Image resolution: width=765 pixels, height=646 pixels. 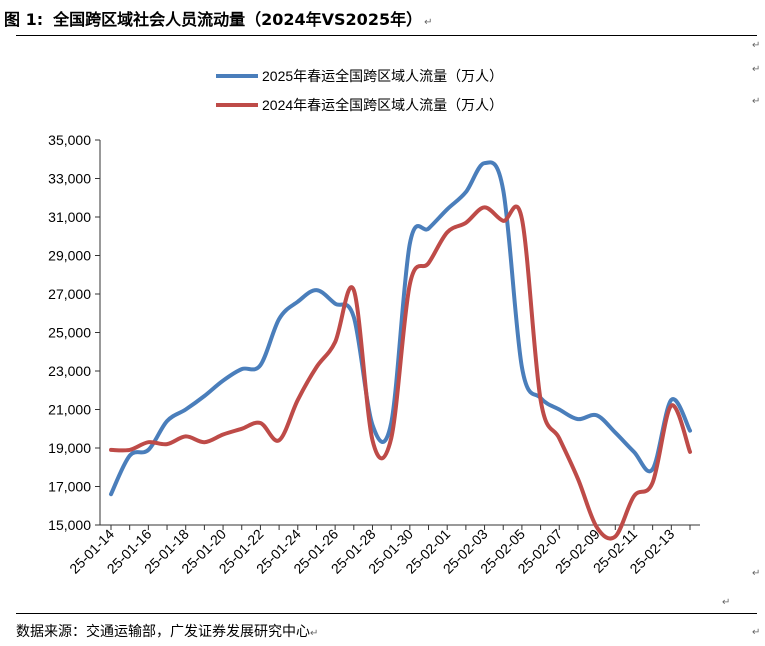 I want to click on figure-title: 图 1: 全国跨区域社会人员流动量（2024年VS2025年） ↵, so click(x=218, y=18).